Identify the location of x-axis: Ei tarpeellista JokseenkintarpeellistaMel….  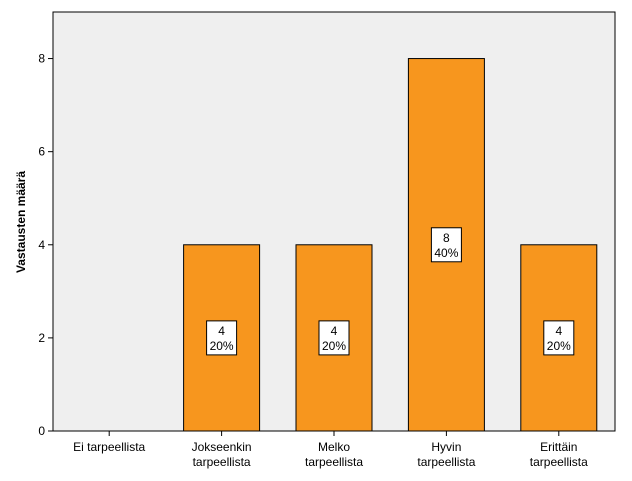
(330, 450).